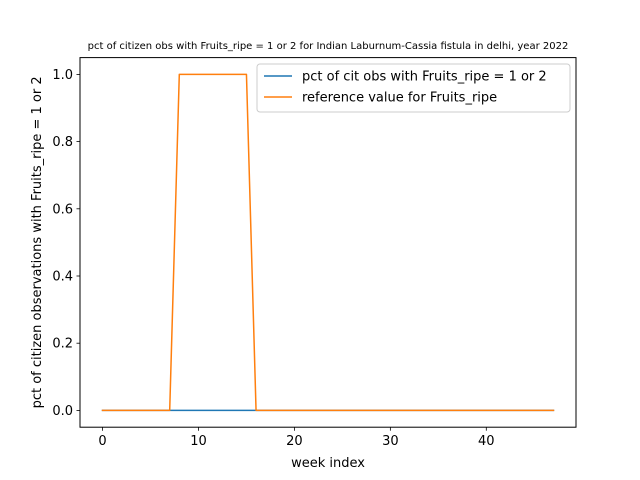  Describe the element at coordinates (102, 441) in the screenshot. I see `x-tick-label: 0` at that location.